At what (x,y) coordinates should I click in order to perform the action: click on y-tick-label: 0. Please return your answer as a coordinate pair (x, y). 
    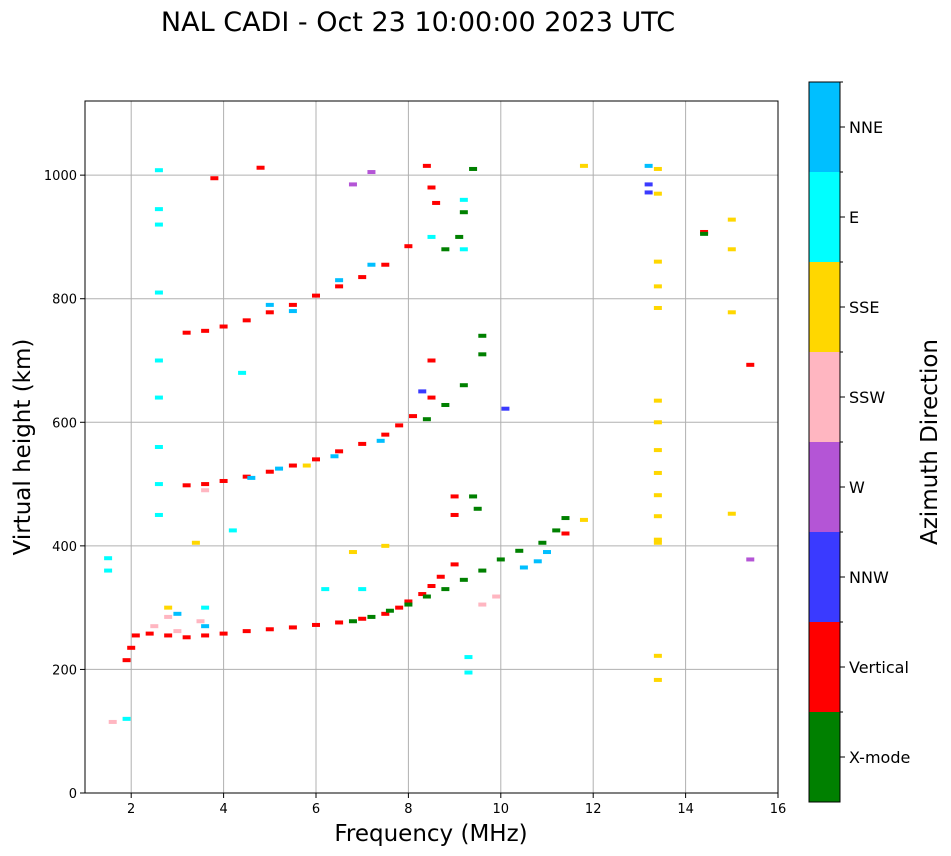
    Looking at the image, I should click on (73, 794).